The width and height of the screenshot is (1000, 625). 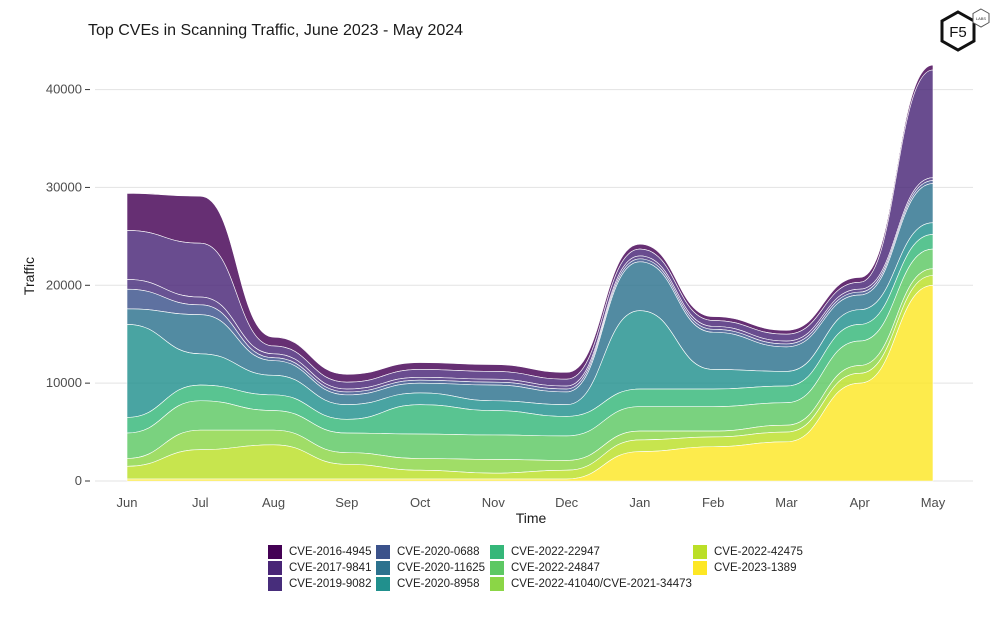 I want to click on legend-item: CVE-2017-9841, so click(x=319, y=568).